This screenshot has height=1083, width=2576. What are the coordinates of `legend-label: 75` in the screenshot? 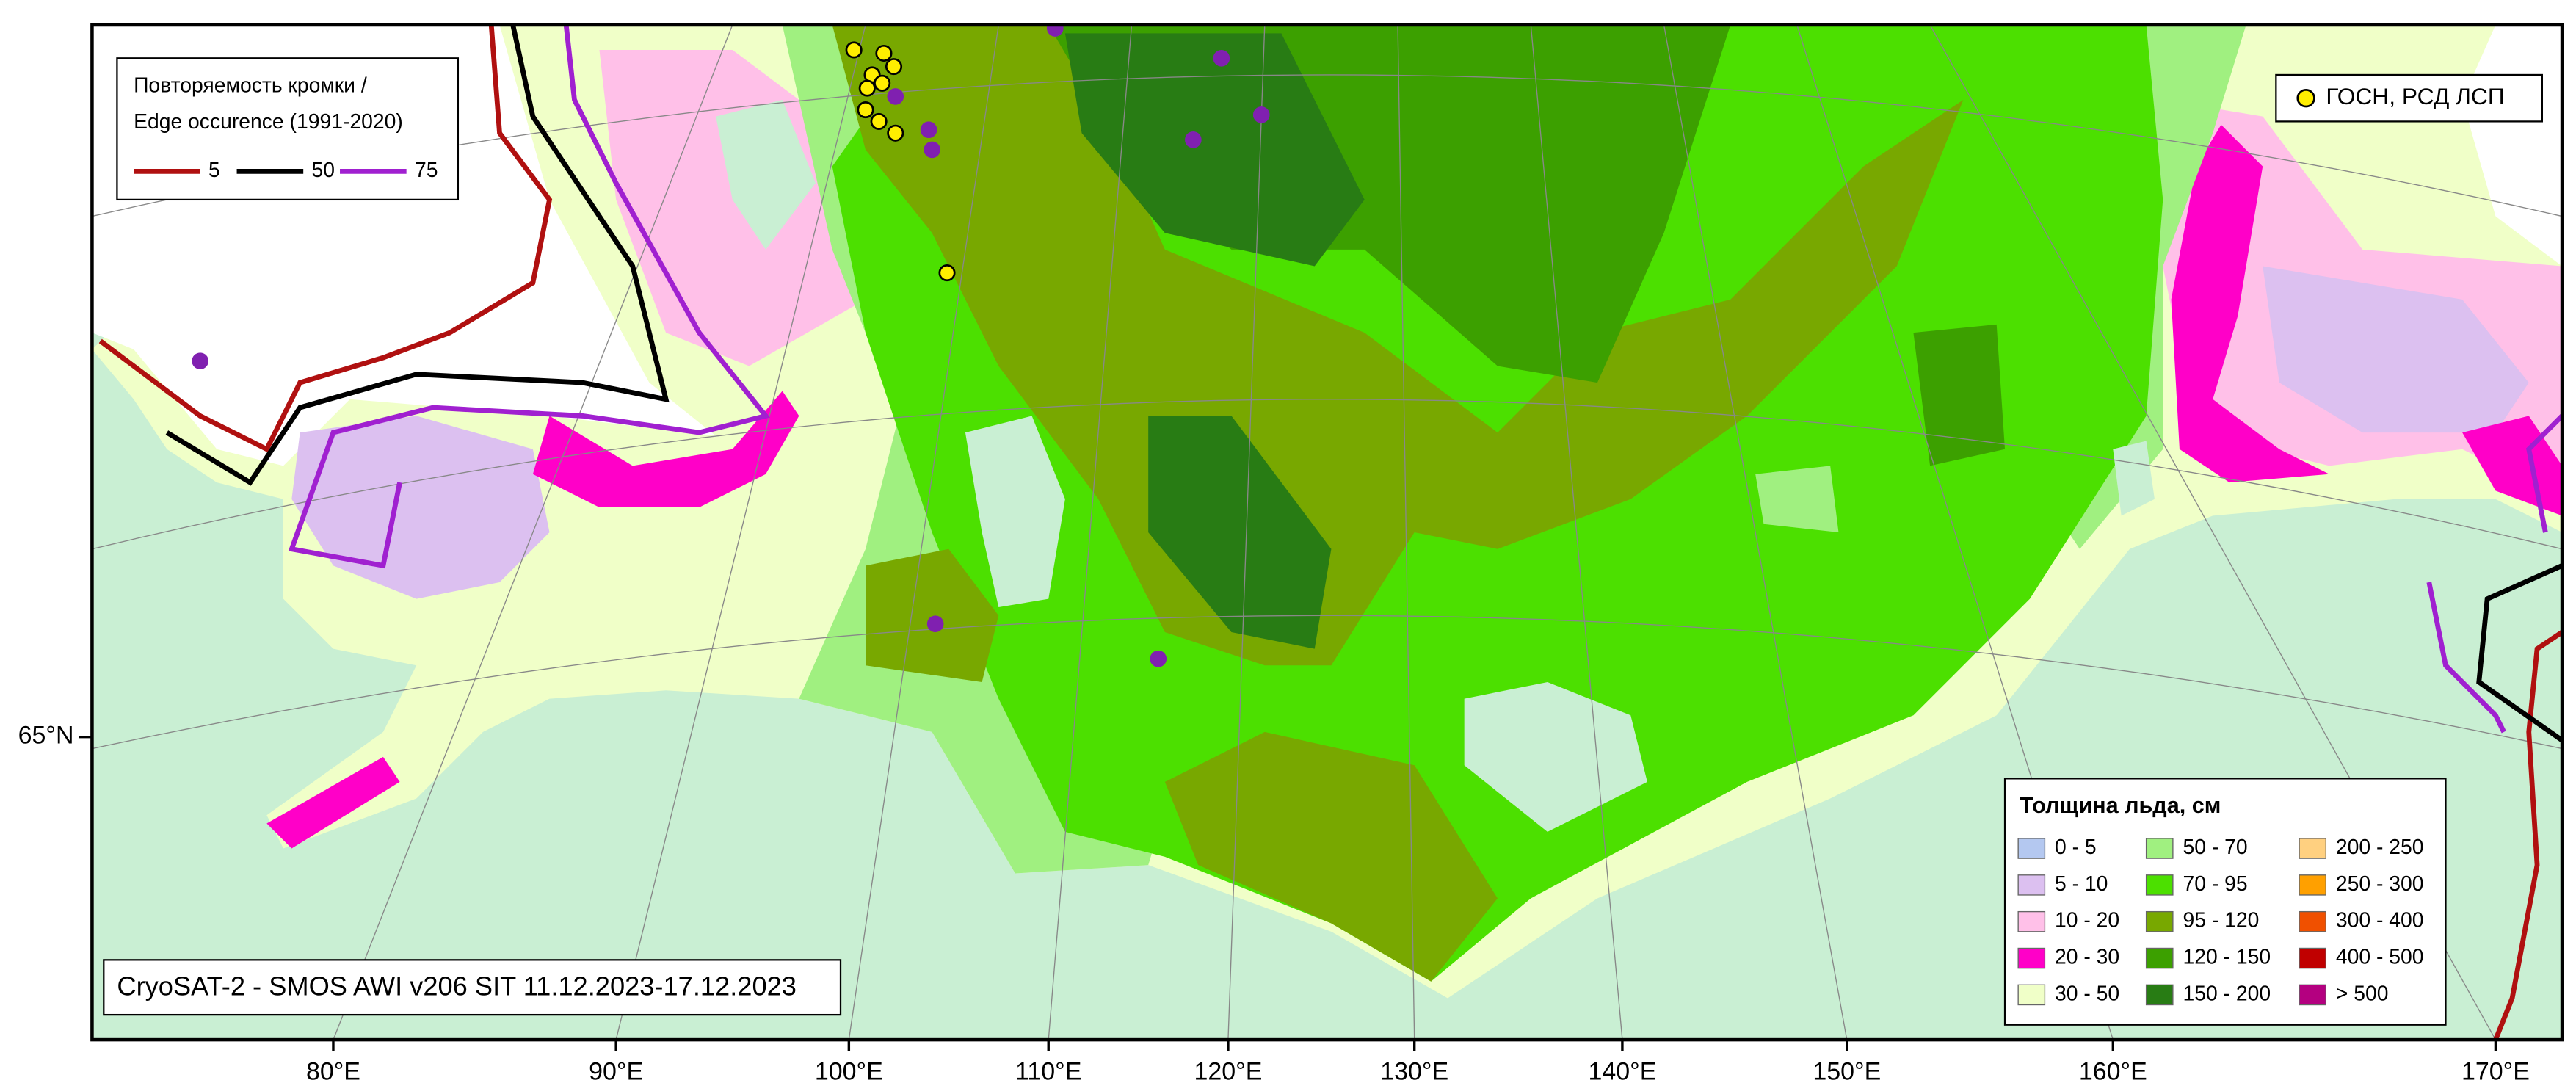 It's located at (427, 170).